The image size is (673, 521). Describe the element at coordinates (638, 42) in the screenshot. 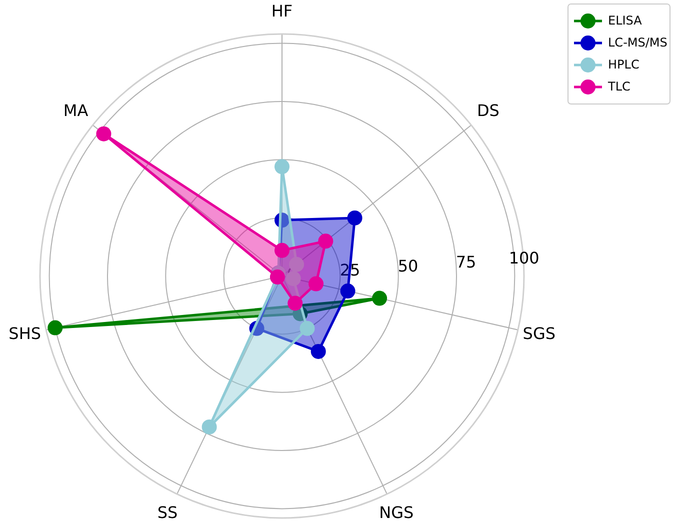

I see `legend-label: LC-MS/MS` at that location.